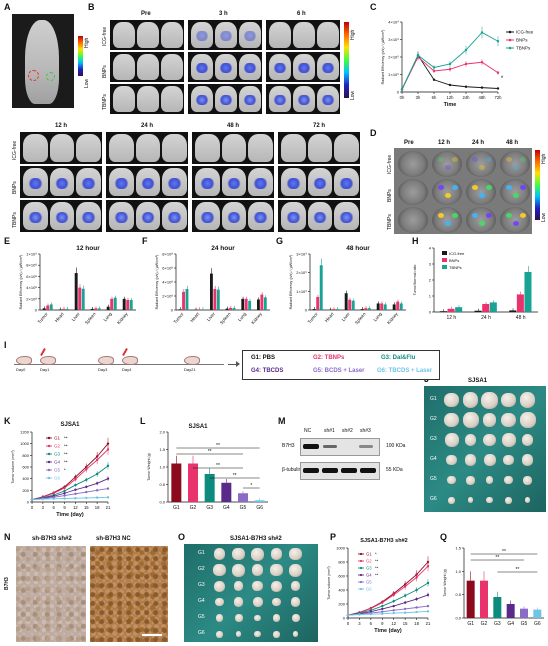 The image size is (548, 646). I want to click on row-label: ICG-free, so click(390, 164).